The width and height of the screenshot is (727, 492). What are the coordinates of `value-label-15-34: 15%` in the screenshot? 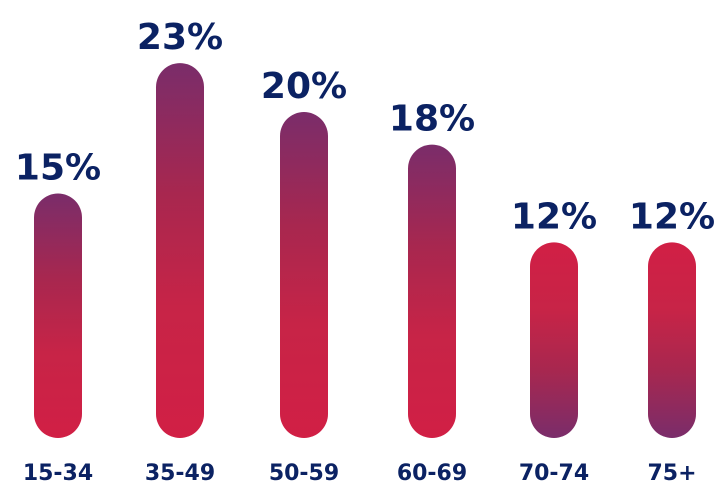 It's located at (58, 168).